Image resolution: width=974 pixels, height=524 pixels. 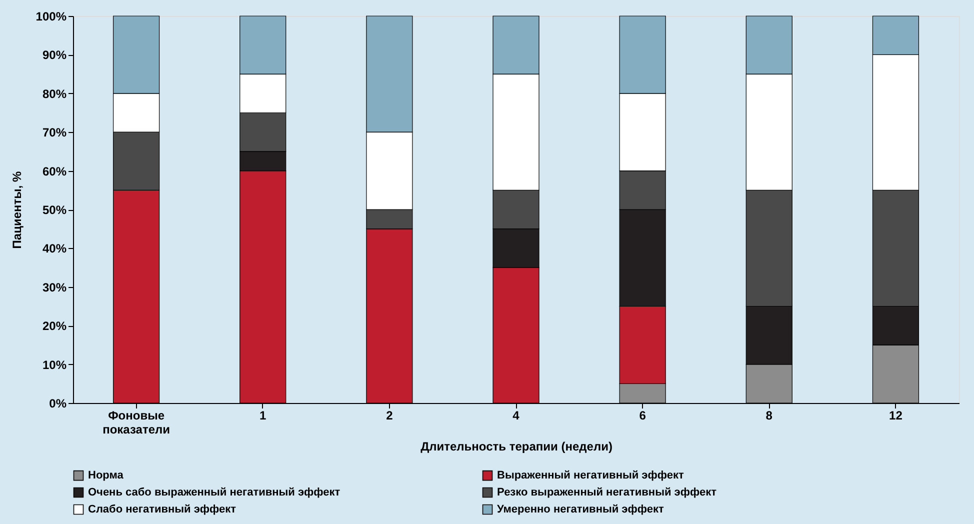 I want to click on y-tick-label: 80%, so click(x=54, y=93).